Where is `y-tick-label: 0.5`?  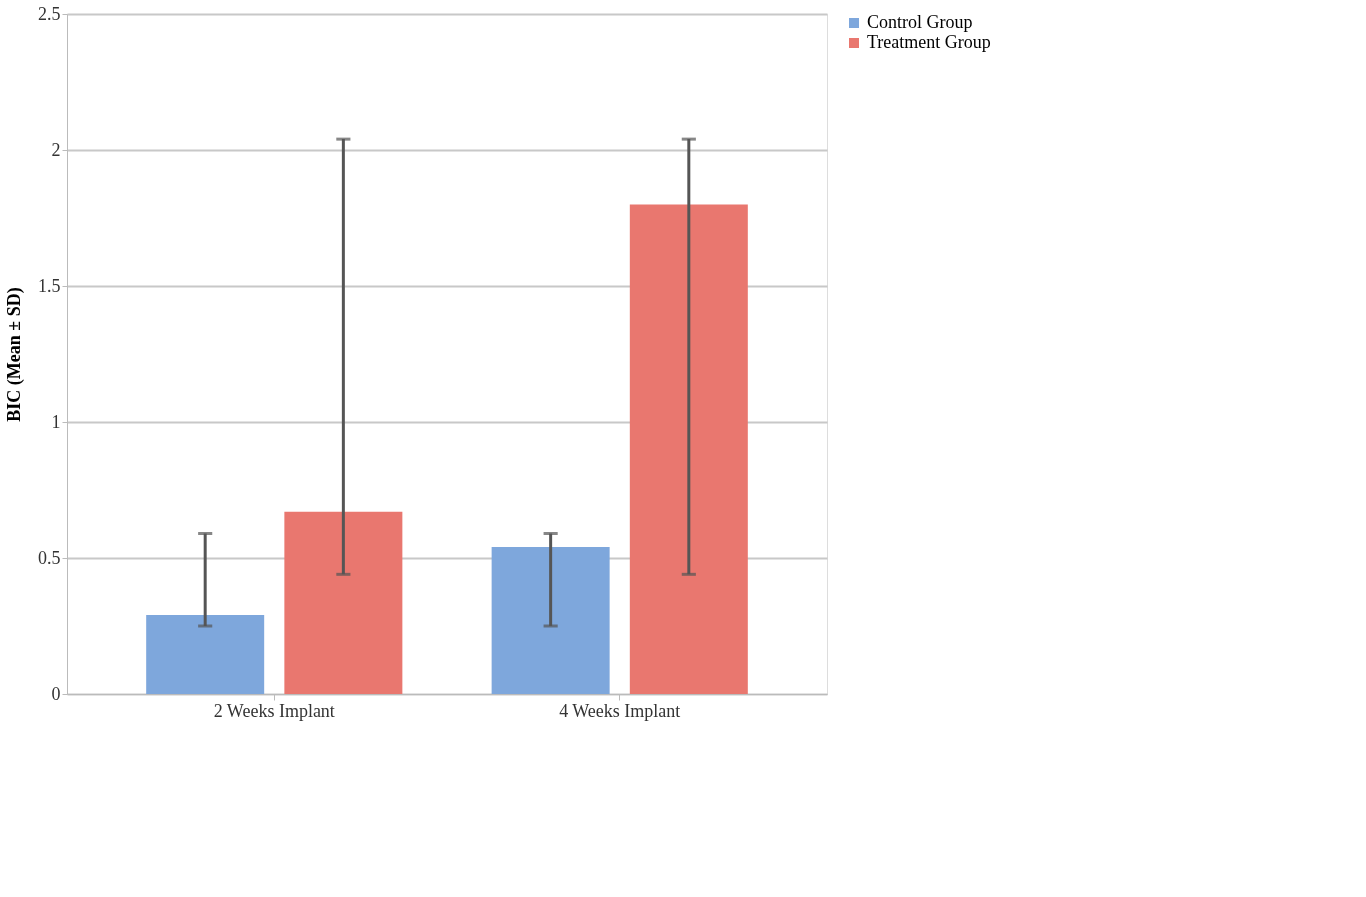
y-tick-label: 0.5 is located at coordinates (49, 557).